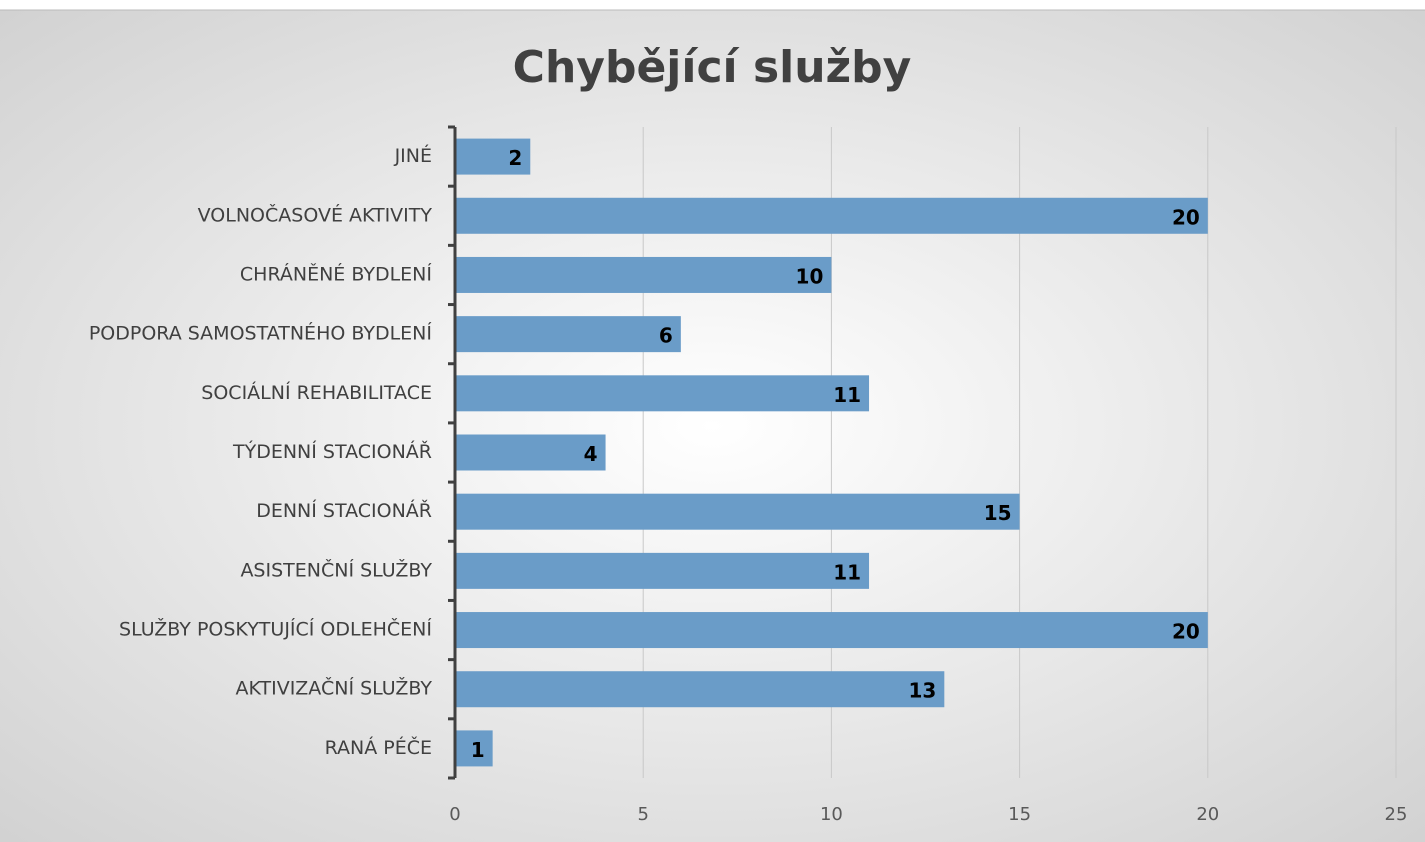 Image resolution: width=1425 pixels, height=842 pixels. I want to click on y-tick-label: SLUŽBY POSKYTUJÍCÍ ODLEHČENÍ, so click(275, 629).